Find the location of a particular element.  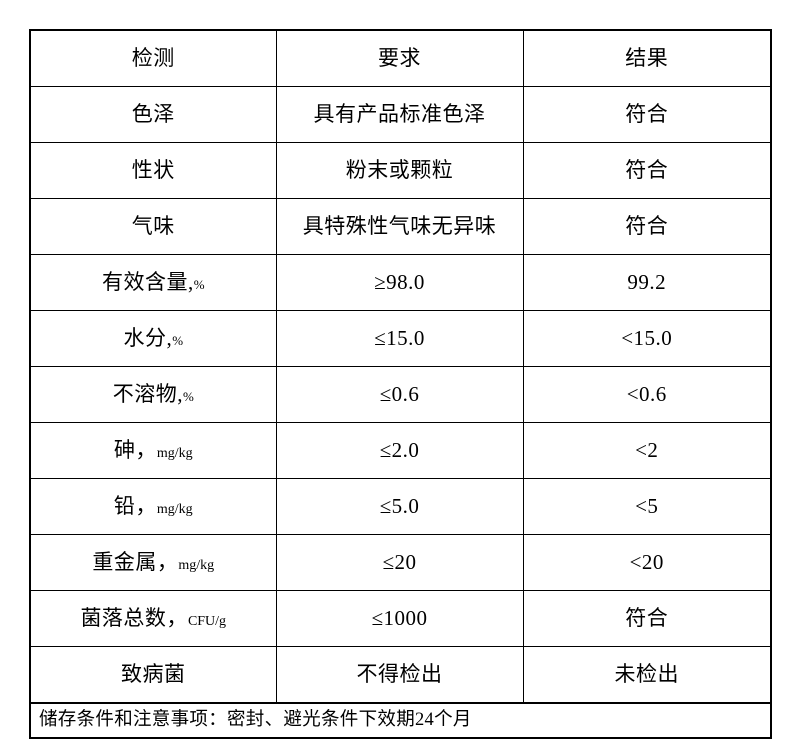

table-row: 致病菌 不得检出 未检出 is located at coordinates (400, 675).